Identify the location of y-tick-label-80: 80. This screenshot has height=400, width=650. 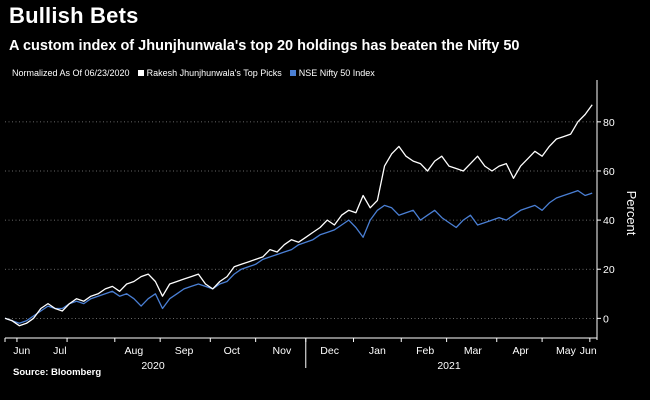
(609, 123).